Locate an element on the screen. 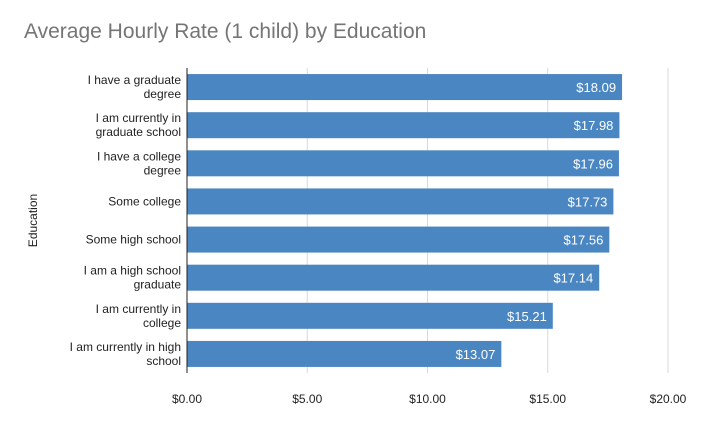 This screenshot has height=437, width=711. bar-value-label: $17.56 is located at coordinates (584, 240).